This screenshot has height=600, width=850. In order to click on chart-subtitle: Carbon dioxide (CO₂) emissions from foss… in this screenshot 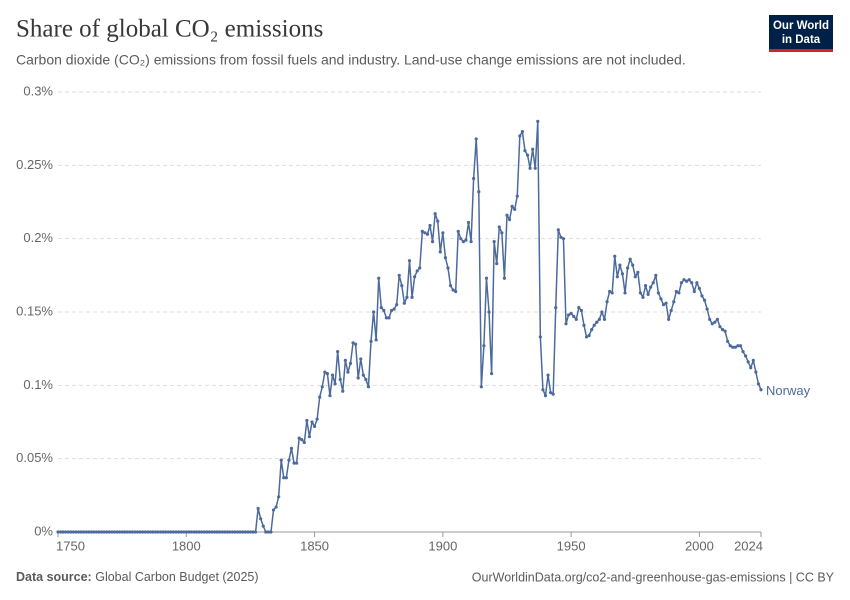, I will do `click(351, 60)`.